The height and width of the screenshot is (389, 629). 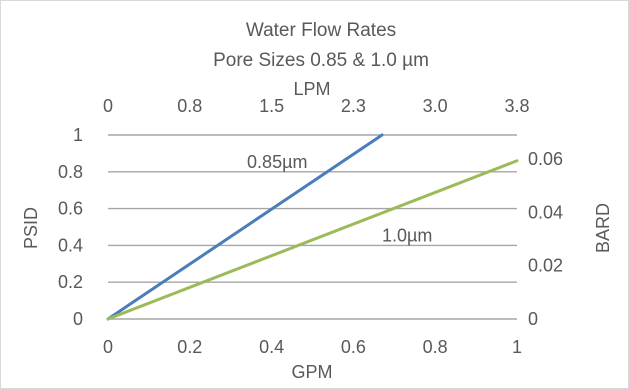 I want to click on left-axis-title: PSID, so click(x=31, y=228).